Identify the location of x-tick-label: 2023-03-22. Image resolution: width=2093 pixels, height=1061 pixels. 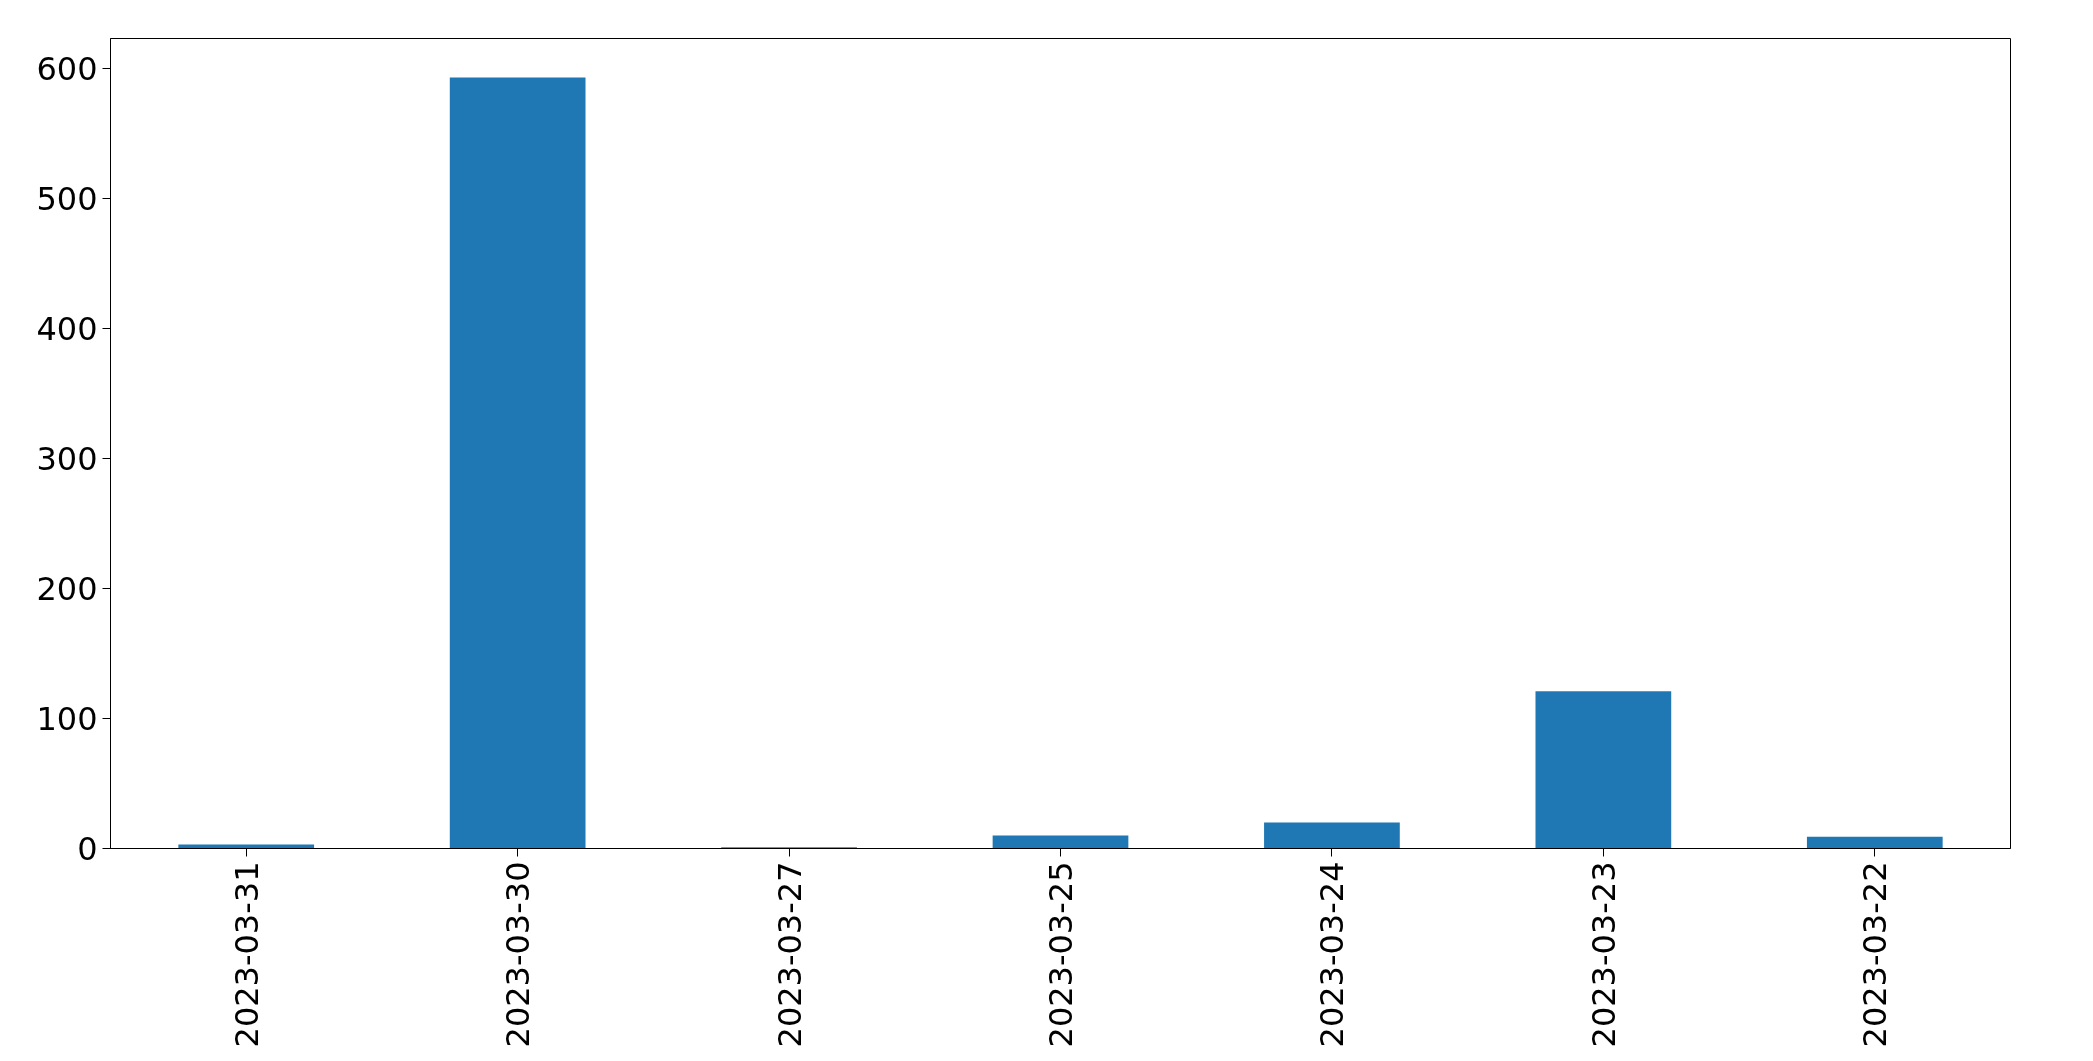
(1875, 954).